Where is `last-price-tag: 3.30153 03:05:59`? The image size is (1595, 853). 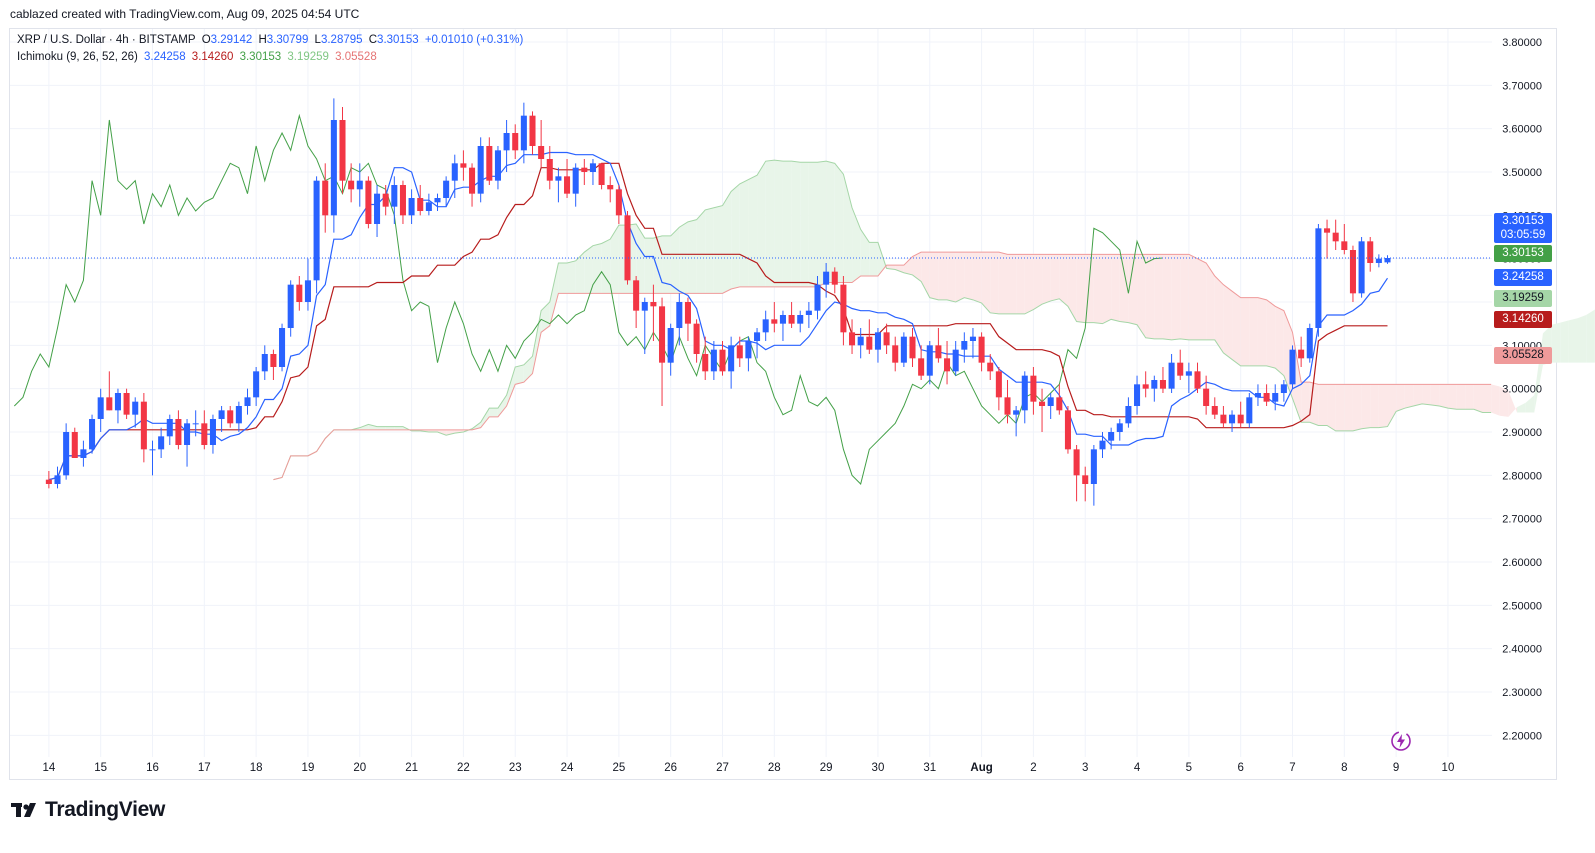
last-price-tag: 3.30153 03:05:59 is located at coordinates (1523, 228).